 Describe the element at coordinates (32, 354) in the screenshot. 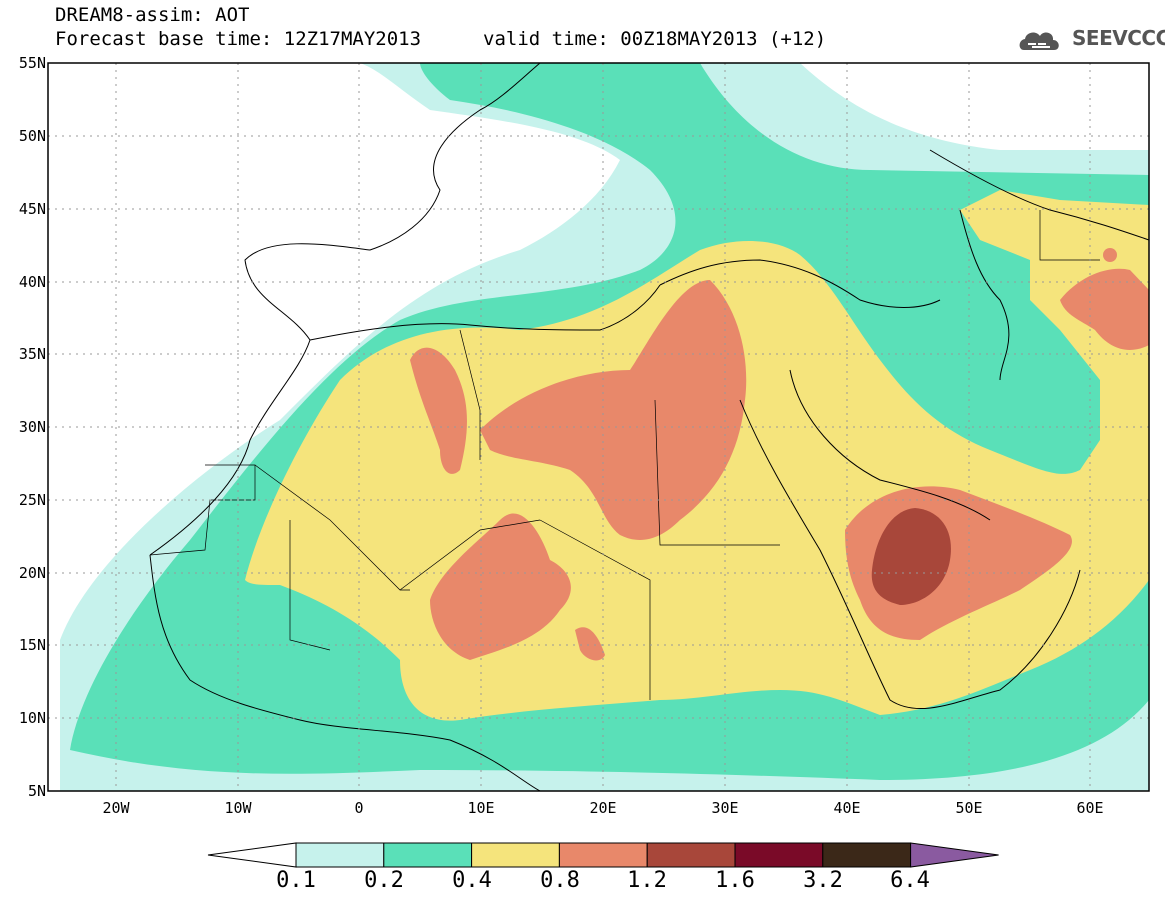

I see `lat-label: 35N` at that location.